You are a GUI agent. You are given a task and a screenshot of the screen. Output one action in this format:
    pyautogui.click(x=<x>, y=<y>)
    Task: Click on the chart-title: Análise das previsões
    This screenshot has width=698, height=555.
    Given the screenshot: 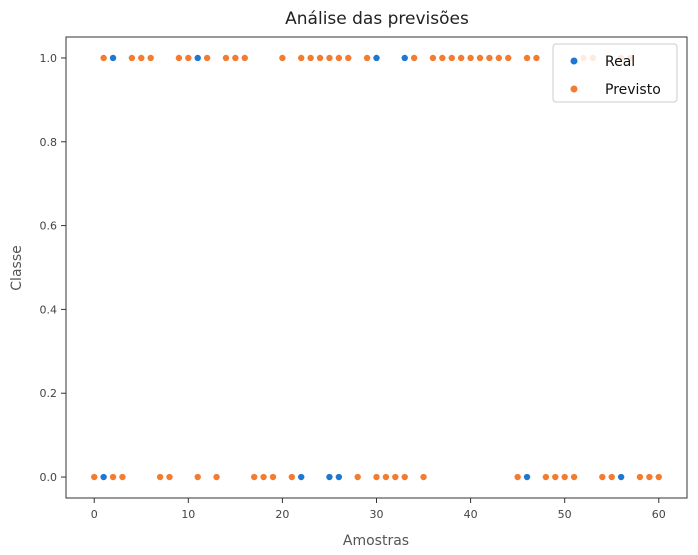 What is the action you would take?
    pyautogui.click(x=377, y=19)
    